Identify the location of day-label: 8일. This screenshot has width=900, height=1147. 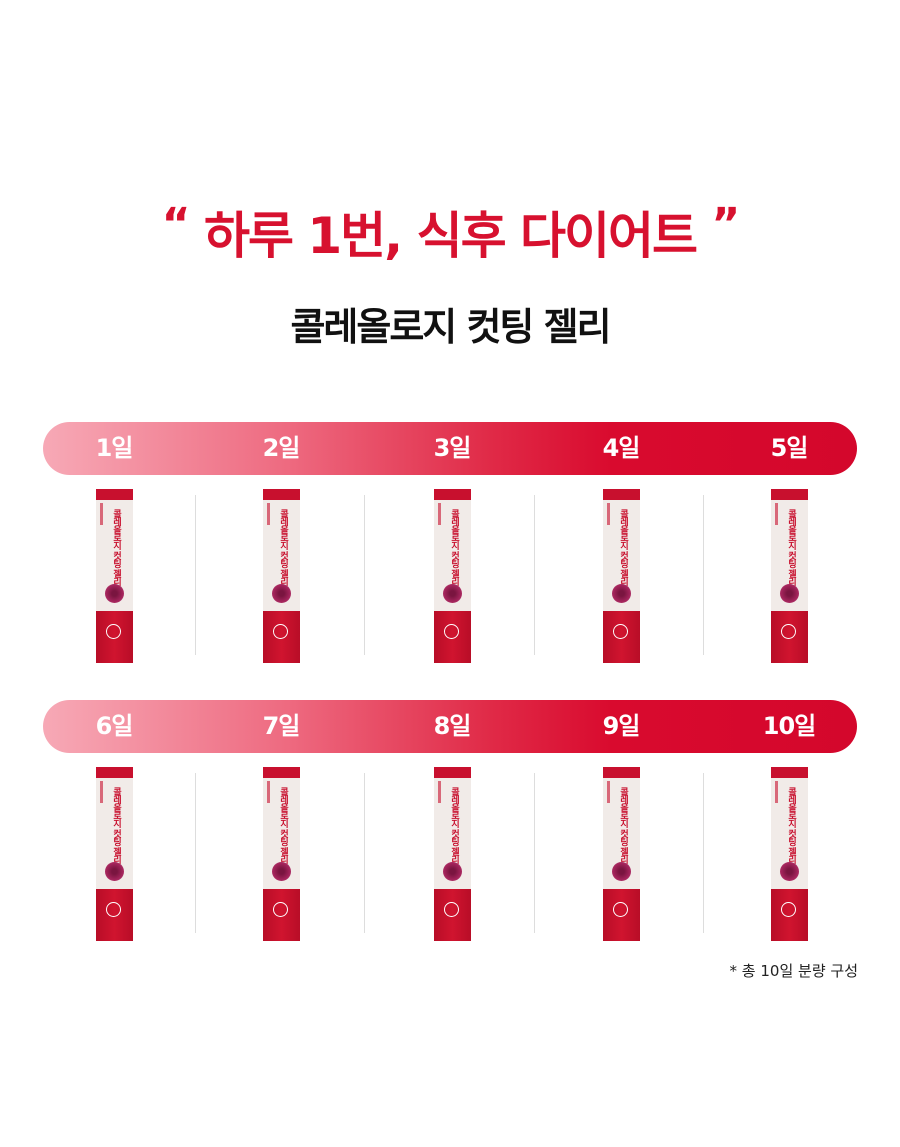
(452, 726).